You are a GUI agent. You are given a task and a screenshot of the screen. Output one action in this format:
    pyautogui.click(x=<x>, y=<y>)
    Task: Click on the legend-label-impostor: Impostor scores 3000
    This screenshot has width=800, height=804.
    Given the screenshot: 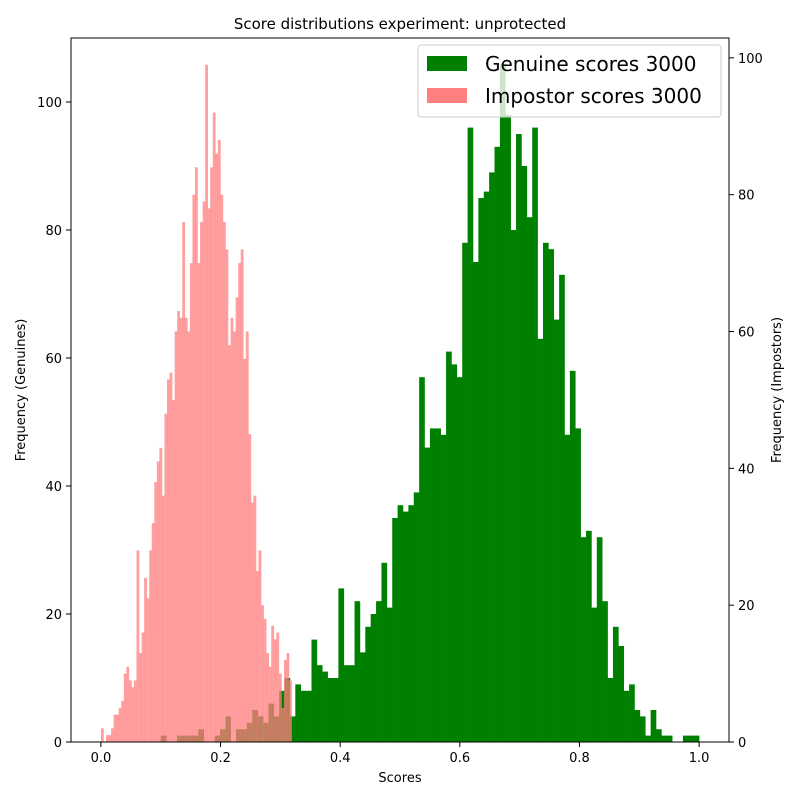 What is the action you would take?
    pyautogui.click(x=593, y=96)
    